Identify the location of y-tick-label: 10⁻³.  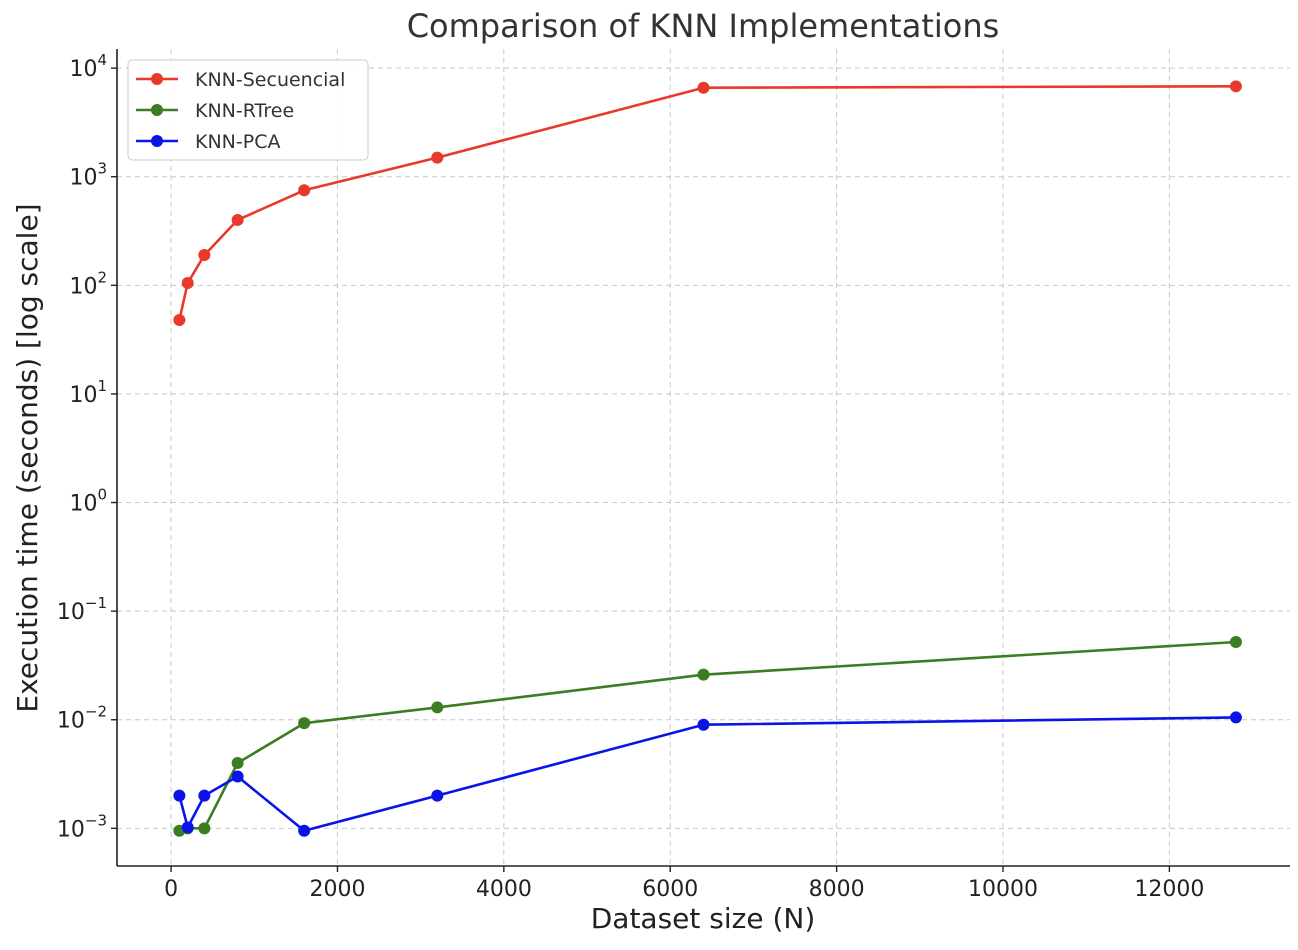
(82, 826).